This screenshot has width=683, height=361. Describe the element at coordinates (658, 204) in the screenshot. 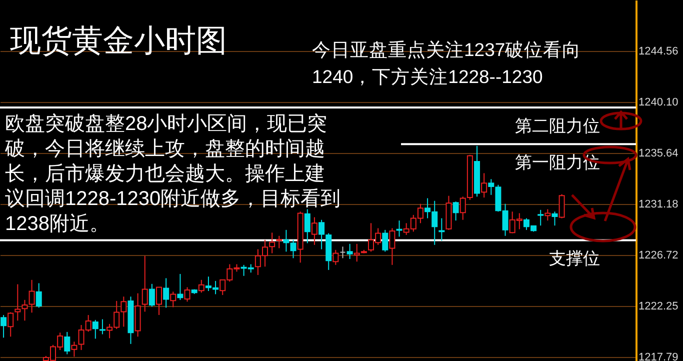

I see `y-tick-label: 1231.18` at that location.